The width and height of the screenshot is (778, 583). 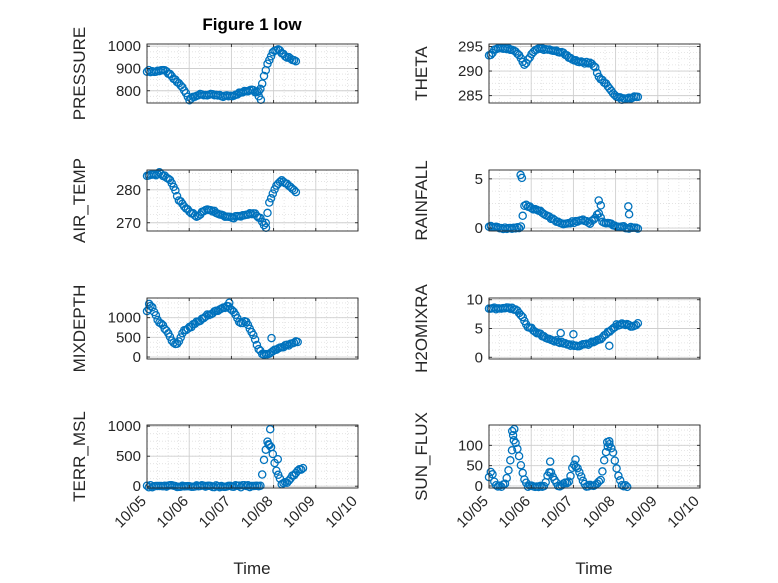 What do you see at coordinates (556, 200) in the screenshot?
I see `subplot-rainfall: 0 5 RAINFALL` at bounding box center [556, 200].